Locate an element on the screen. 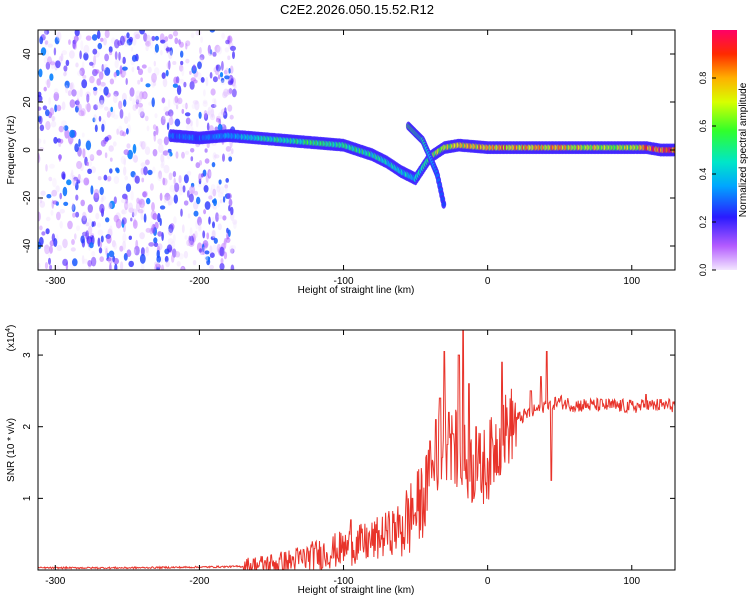  snr-multiplier-suffix: ) is located at coordinates (11, 326).